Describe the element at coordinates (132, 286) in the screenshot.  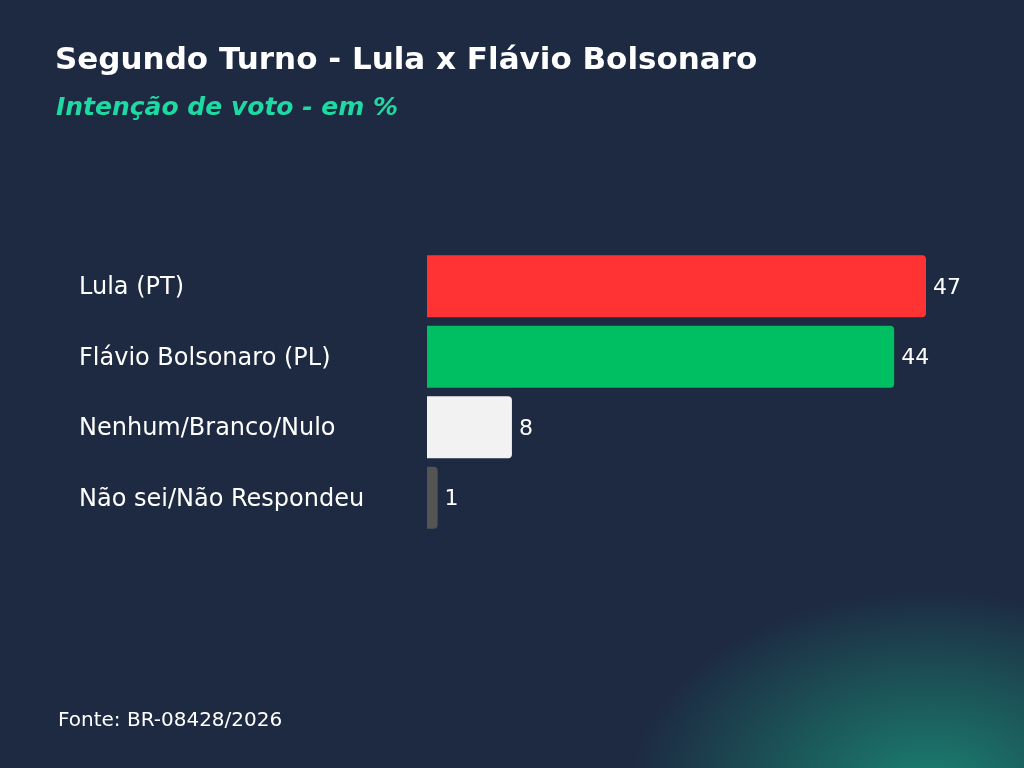
I see `y-tick-label: Lula (PT)` at that location.